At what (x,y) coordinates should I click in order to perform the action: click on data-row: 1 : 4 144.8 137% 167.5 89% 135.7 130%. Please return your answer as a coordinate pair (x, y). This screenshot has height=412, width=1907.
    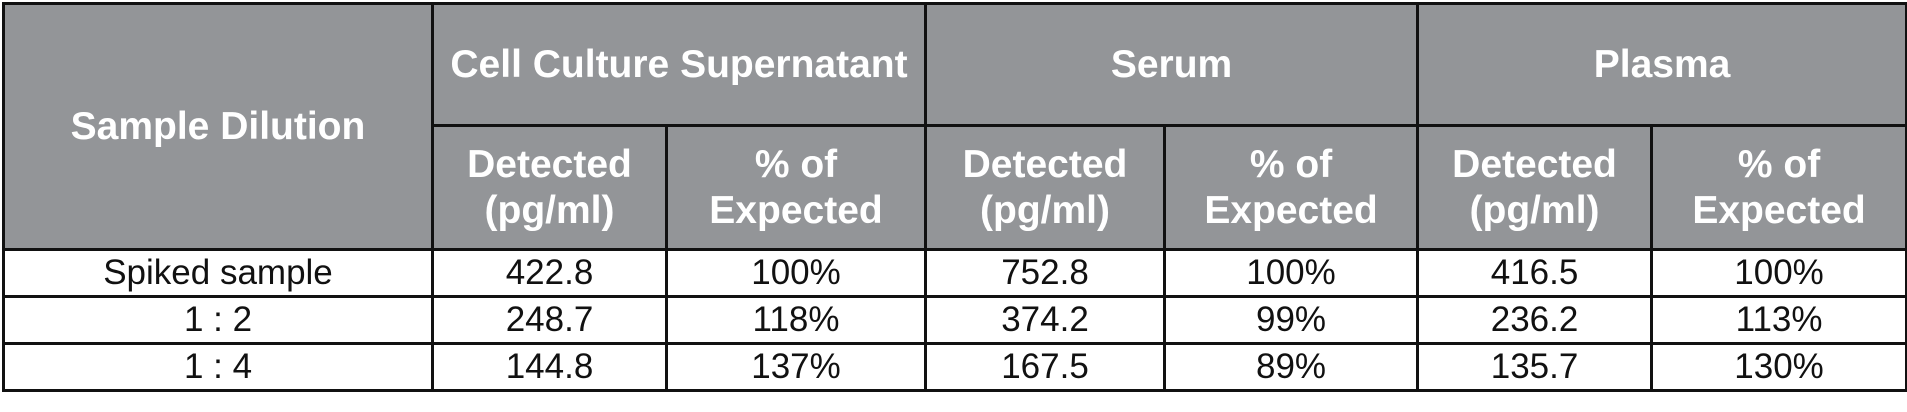
    Looking at the image, I should click on (954, 367).